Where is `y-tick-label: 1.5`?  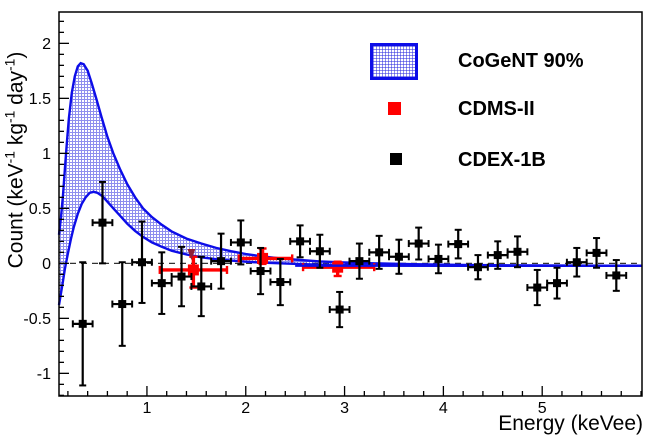 y-tick-label: 1.5 is located at coordinates (40, 99).